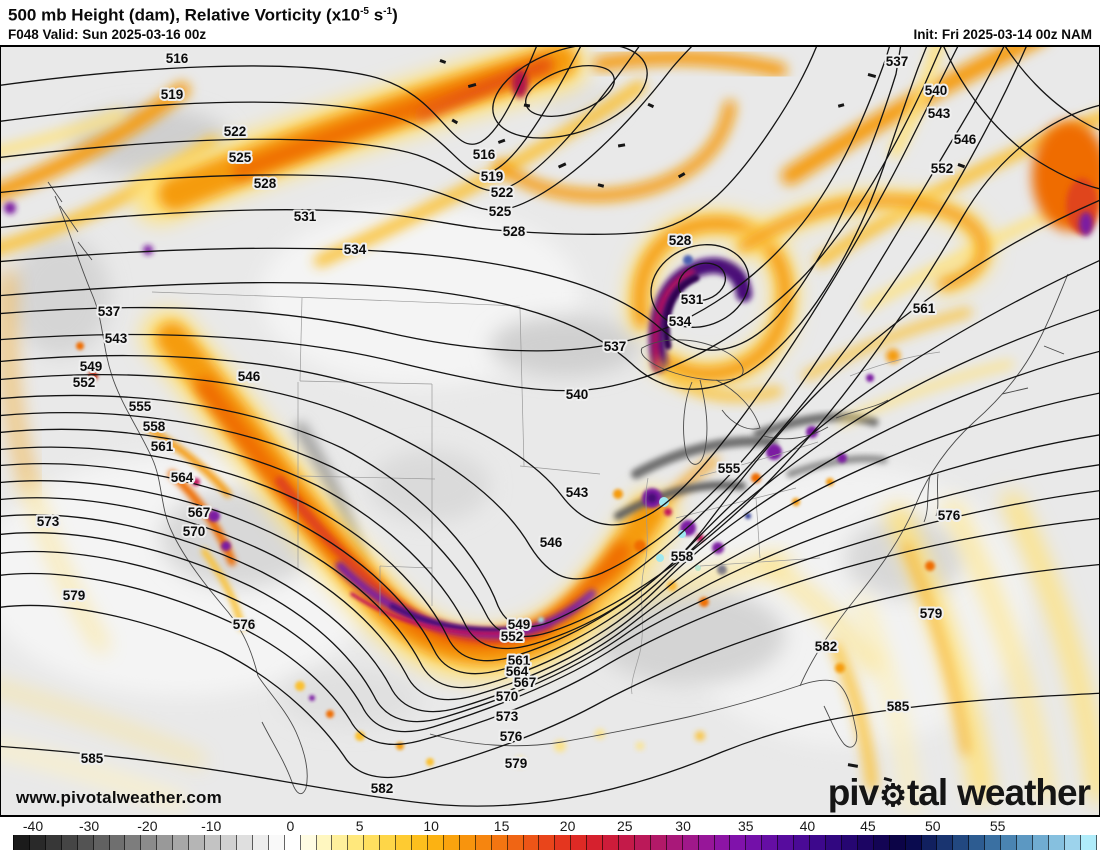 Image resolution: width=1100 pixels, height=850 pixels. I want to click on contour-label: 549, so click(519, 624).